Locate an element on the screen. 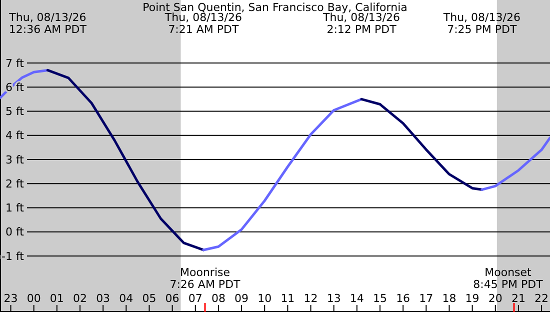 The width and height of the screenshot is (550, 312). annotation: Moonrise 7:26 AM PDT is located at coordinates (205, 278).